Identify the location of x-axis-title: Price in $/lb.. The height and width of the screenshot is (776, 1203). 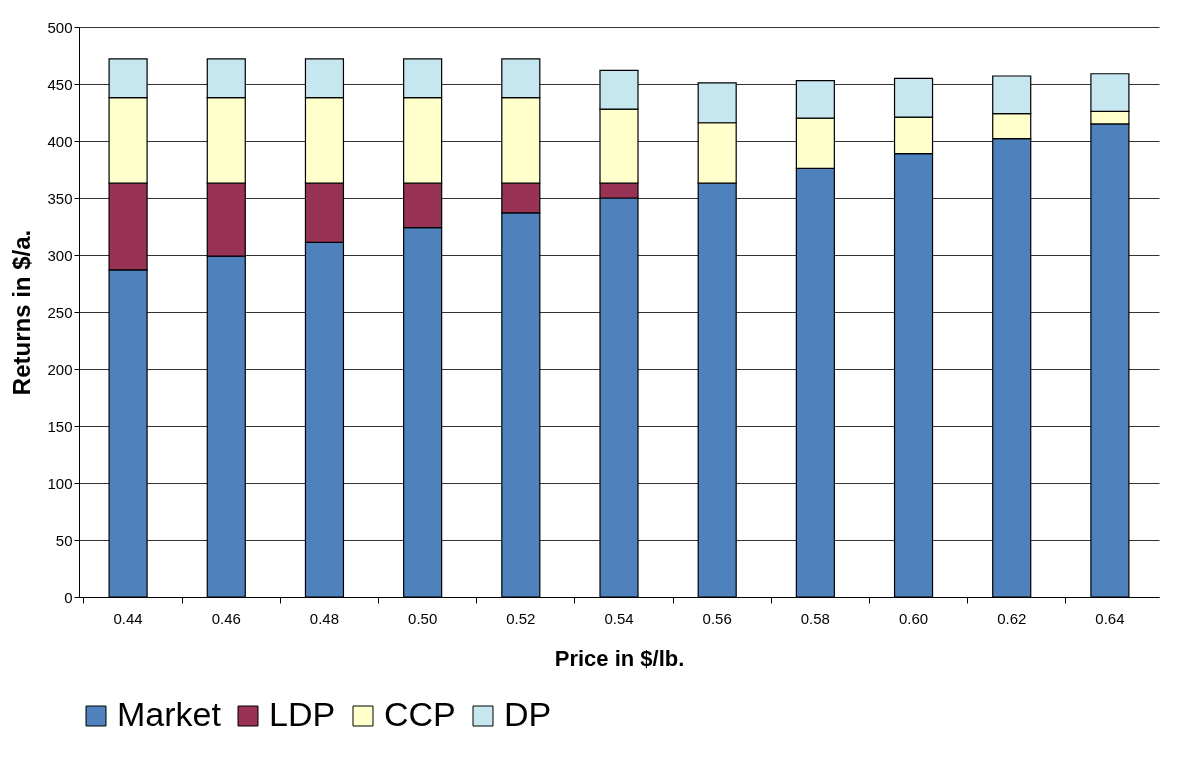
(619, 658).